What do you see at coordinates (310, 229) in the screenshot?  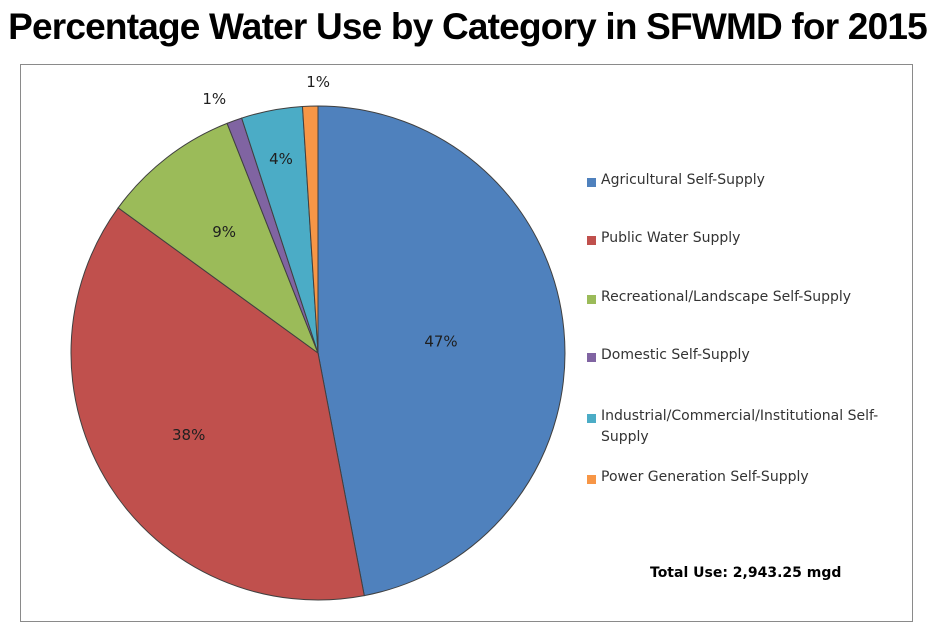 I see `pie-slice-power-generation-self-supply` at bounding box center [310, 229].